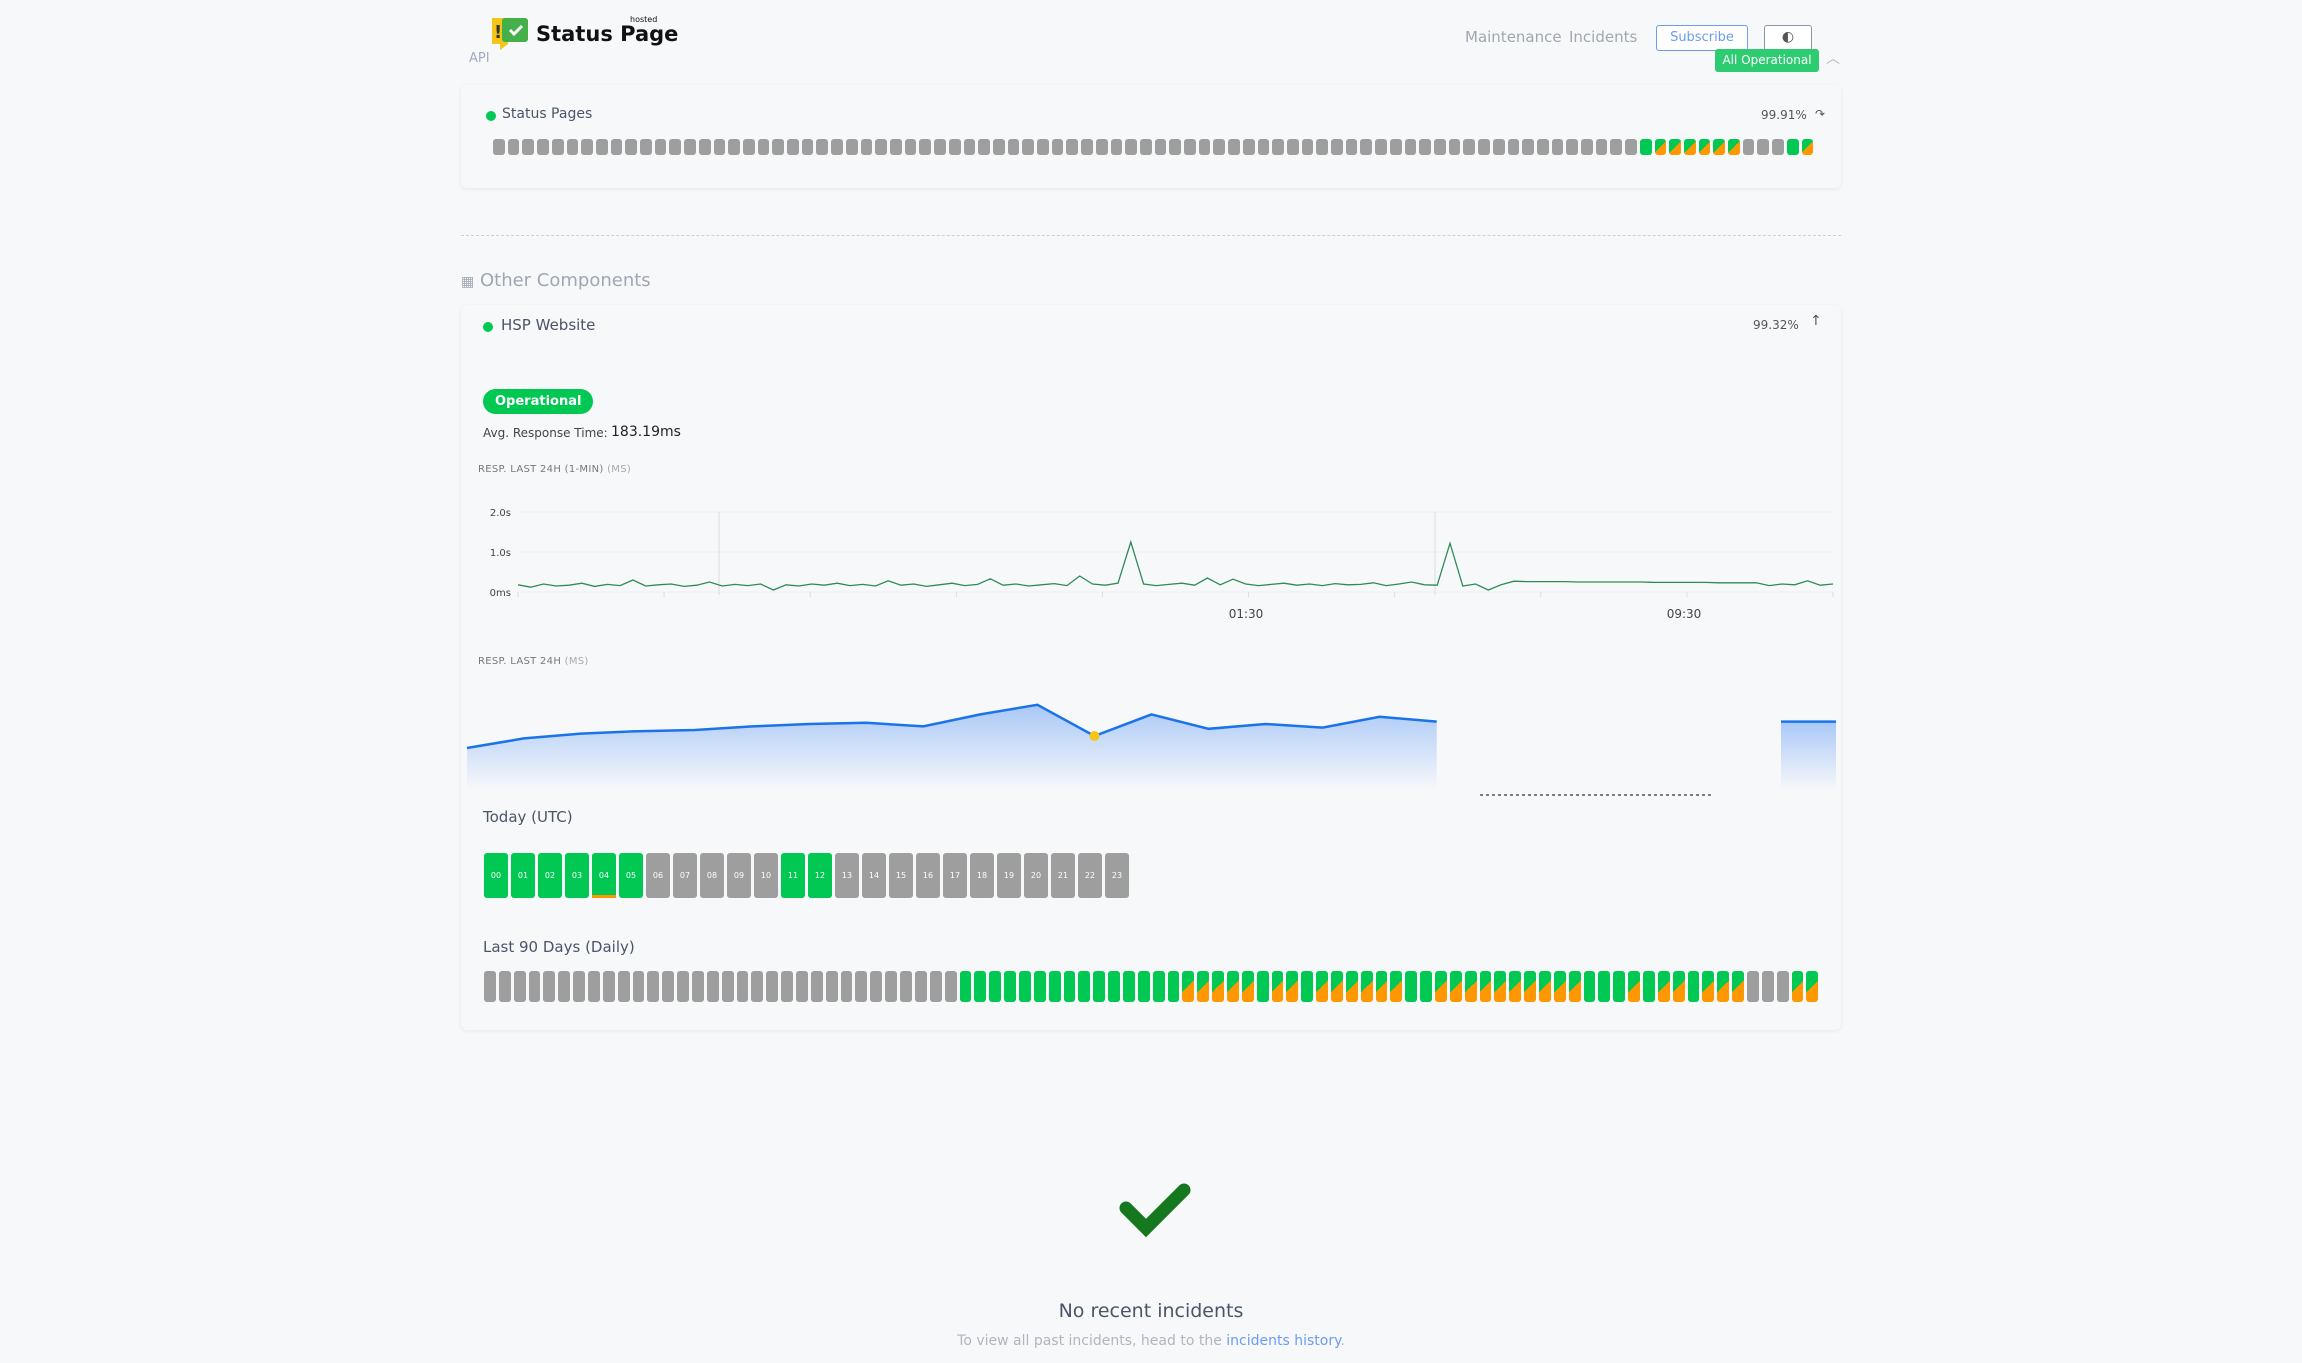  Describe the element at coordinates (712, 875) in the screenshot. I see `hour-bar: 08` at that location.